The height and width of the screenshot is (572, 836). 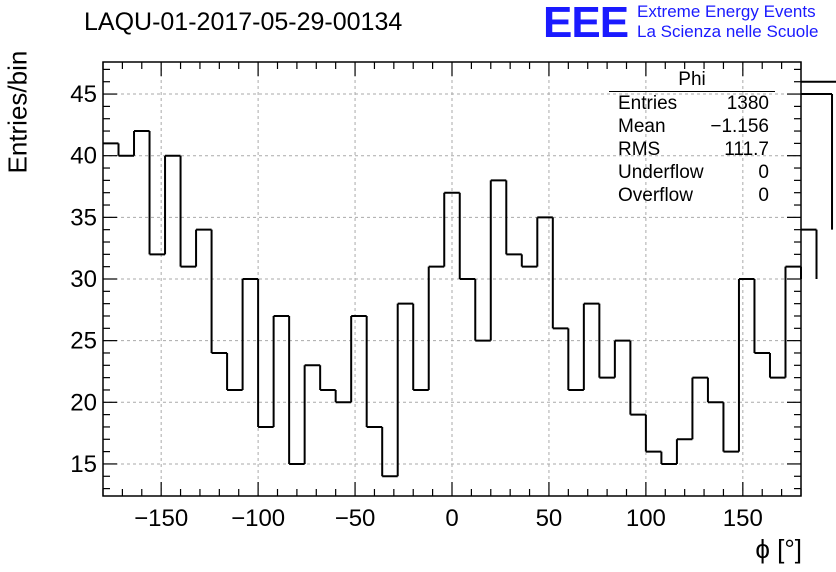 What do you see at coordinates (83, 94) in the screenshot?
I see `y-tick-label: 45` at bounding box center [83, 94].